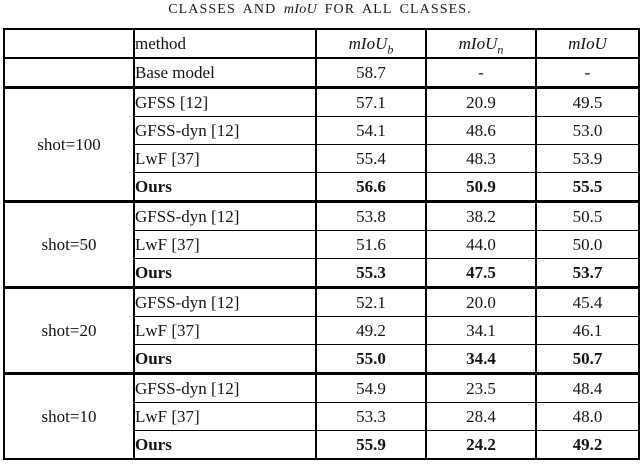 This screenshot has height=474, width=640. I want to click on value-cell: 51.6, so click(370, 244).